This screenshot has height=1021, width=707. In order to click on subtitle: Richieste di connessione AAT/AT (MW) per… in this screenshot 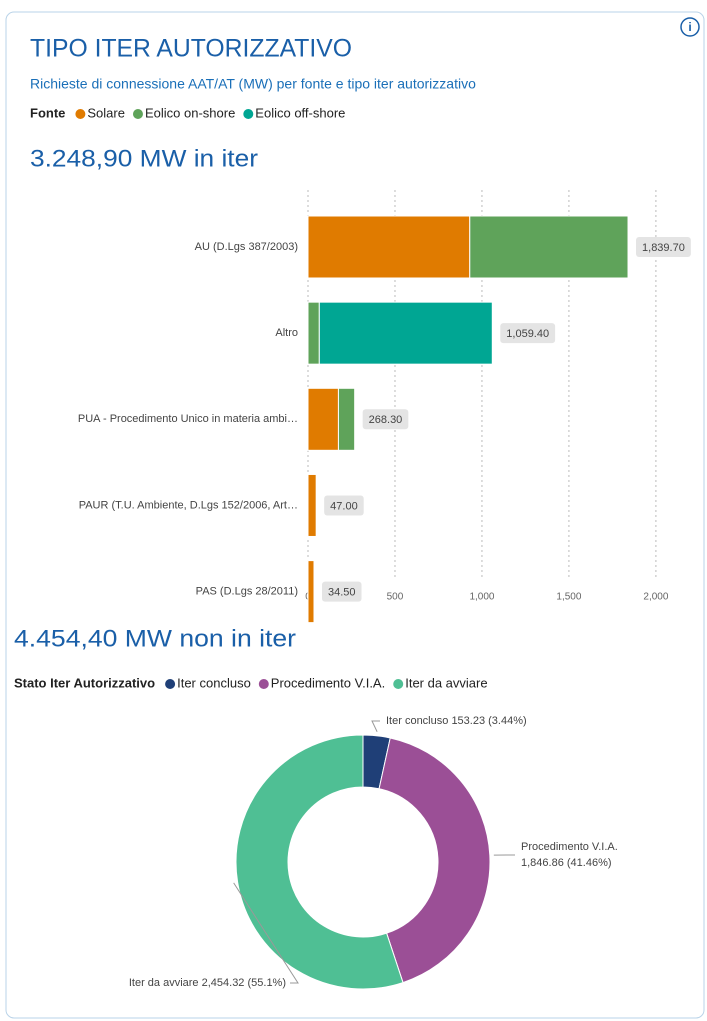, I will do `click(253, 84)`.